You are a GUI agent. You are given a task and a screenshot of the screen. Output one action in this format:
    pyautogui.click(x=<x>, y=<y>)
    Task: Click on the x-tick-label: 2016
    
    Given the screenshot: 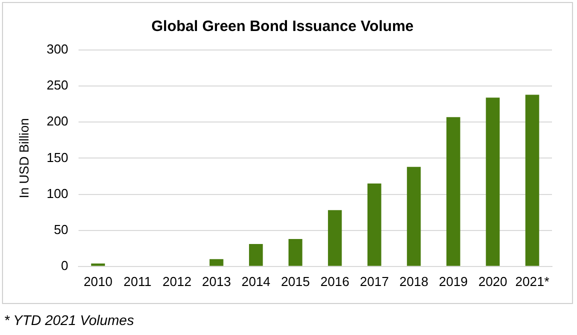 What is the action you would take?
    pyautogui.click(x=335, y=281)
    